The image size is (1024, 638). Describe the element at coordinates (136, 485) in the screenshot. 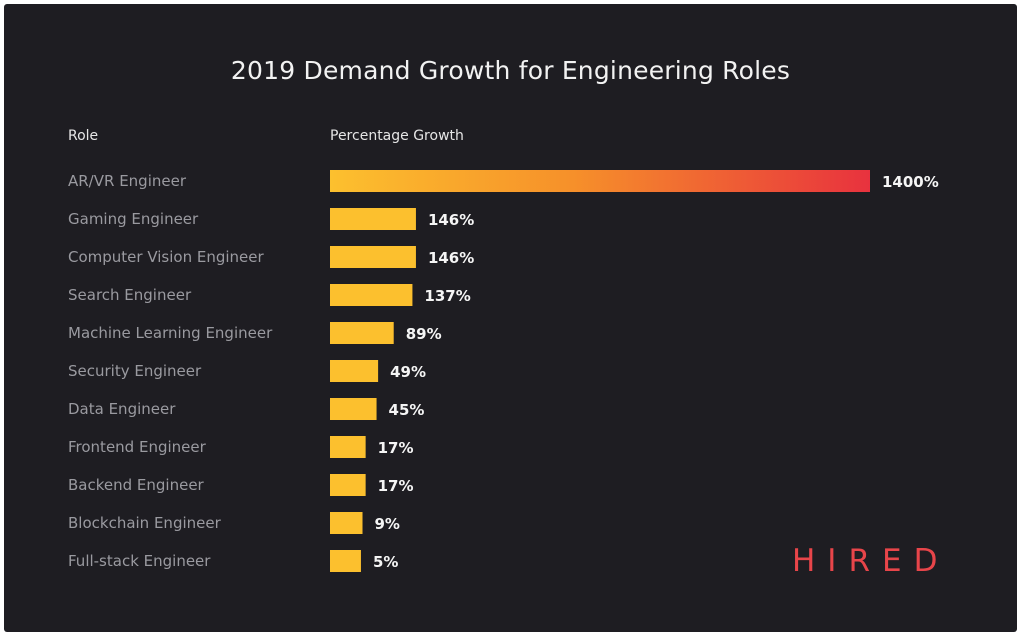

I see `category-label: Backend Engineer` at that location.